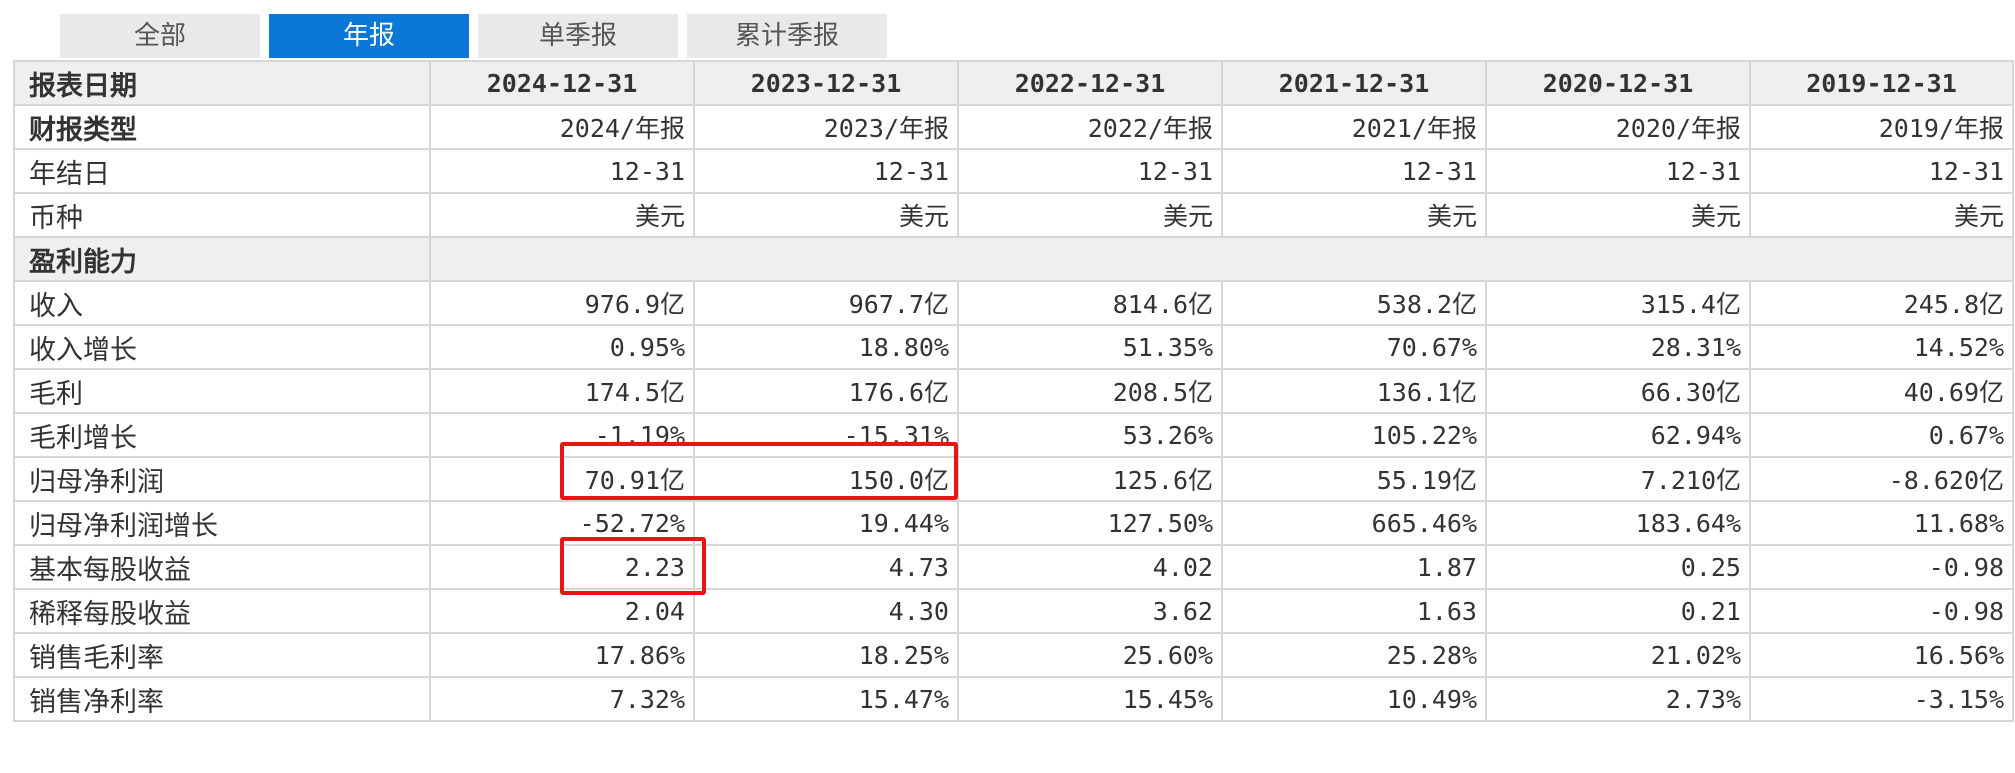 The width and height of the screenshot is (2015, 773). What do you see at coordinates (562, 699) in the screenshot?
I see `value-cell: 7.32%` at bounding box center [562, 699].